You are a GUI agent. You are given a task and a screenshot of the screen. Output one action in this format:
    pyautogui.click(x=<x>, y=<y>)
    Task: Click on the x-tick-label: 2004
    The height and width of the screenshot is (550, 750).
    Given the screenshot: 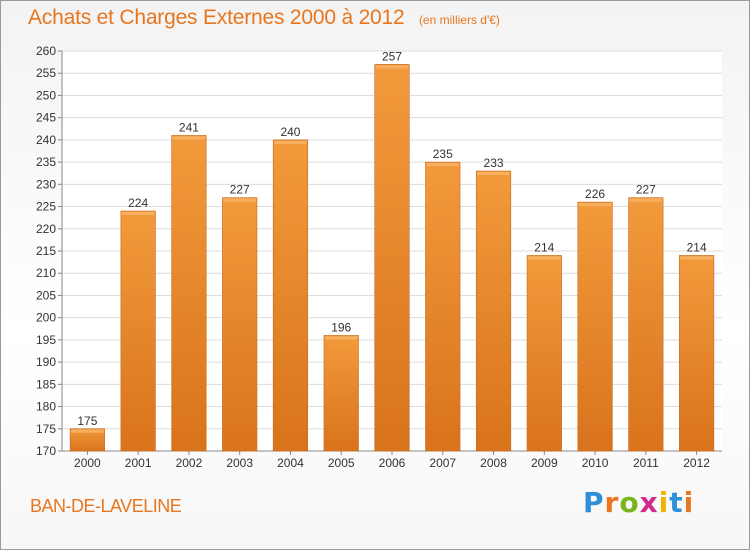 What is the action you would take?
    pyautogui.click(x=290, y=463)
    